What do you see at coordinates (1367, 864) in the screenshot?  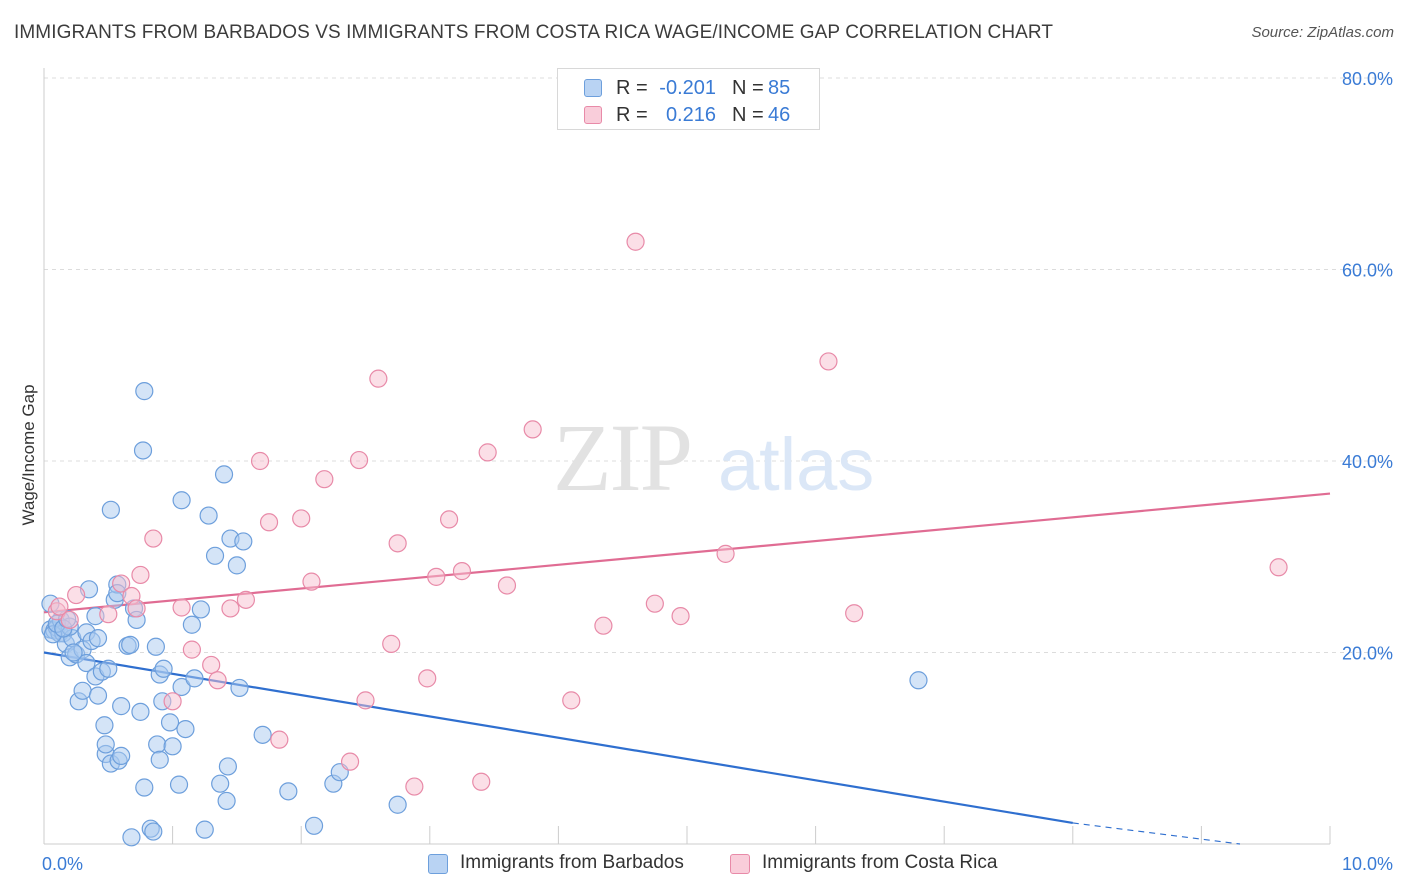 I see `x-tick-label: 10.0%` at bounding box center [1367, 864].